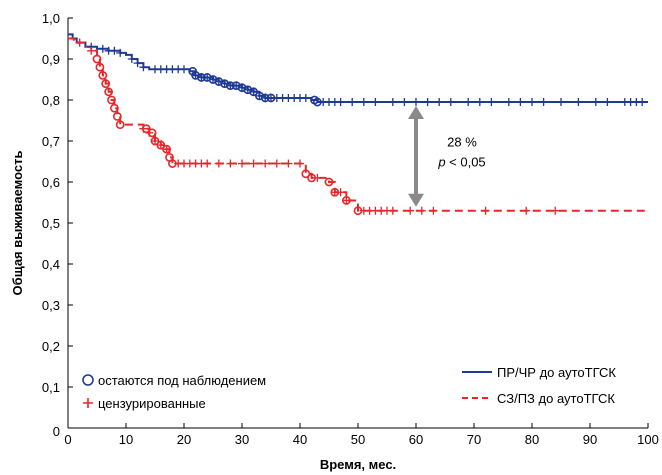 The width and height of the screenshot is (662, 475). I want to click on censored-marker-icon, so click(88, 403).